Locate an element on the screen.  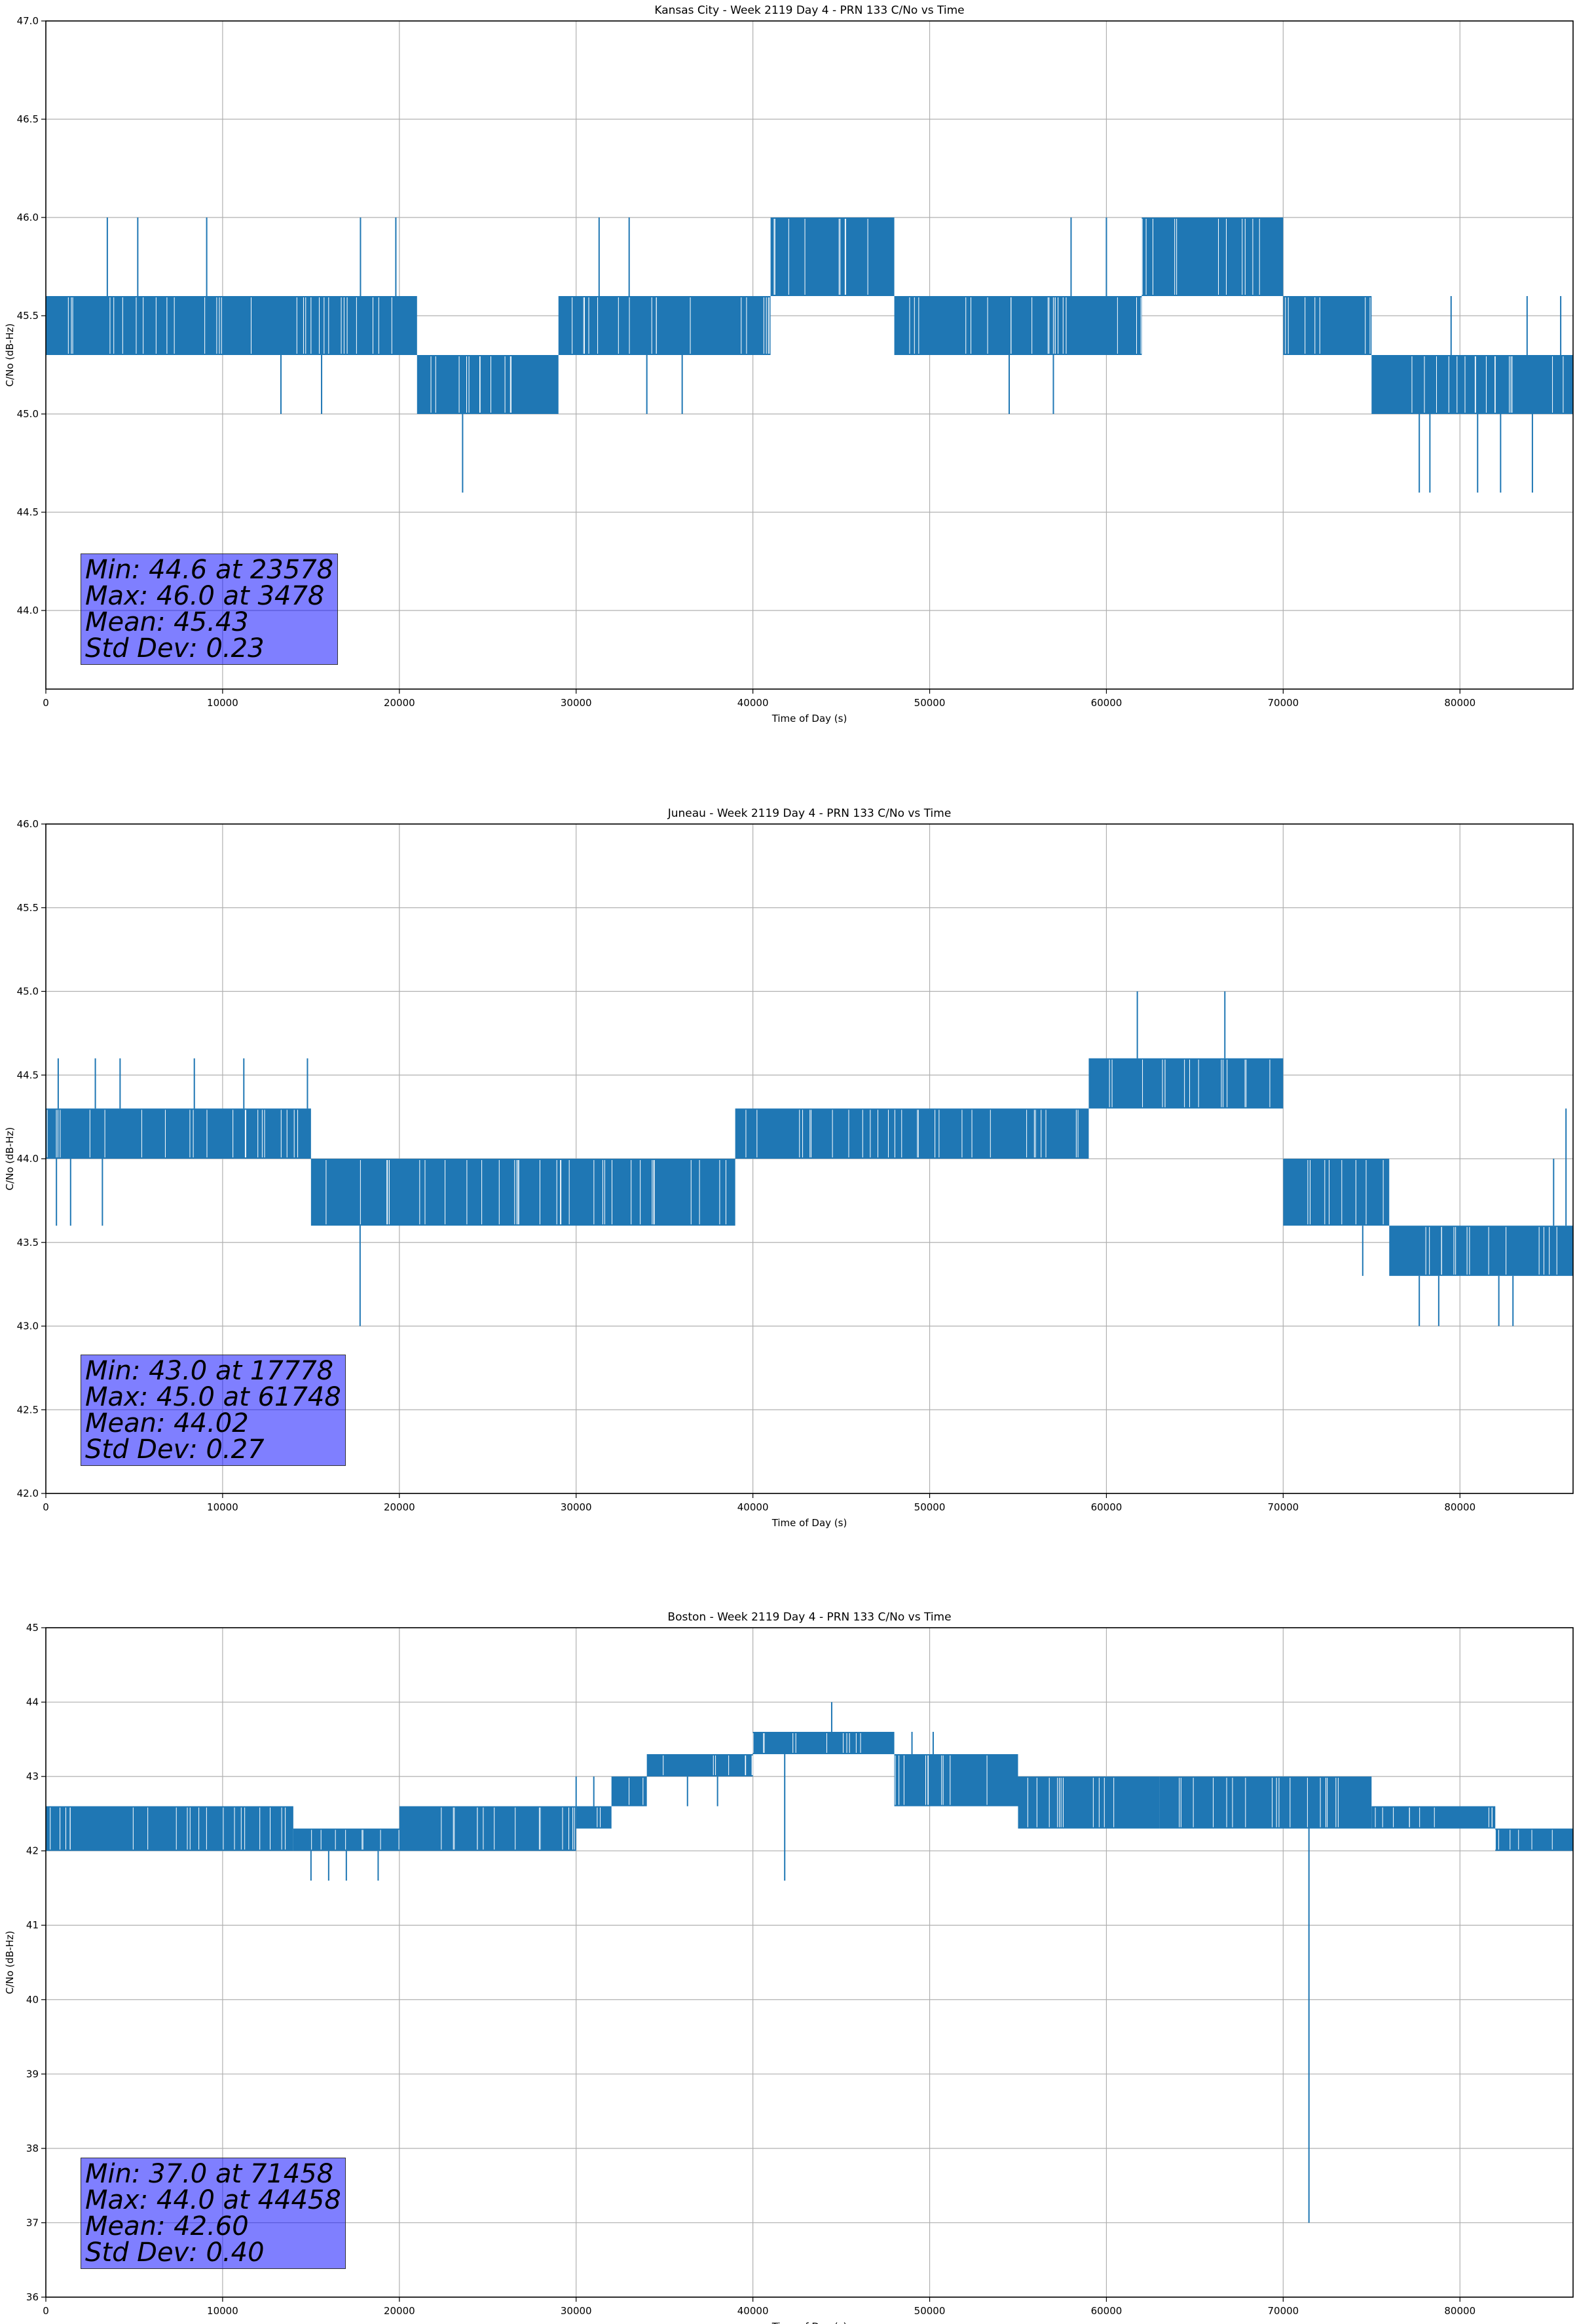
stats-std-dev: Std Dev: 0.23 is located at coordinates (175, 648).